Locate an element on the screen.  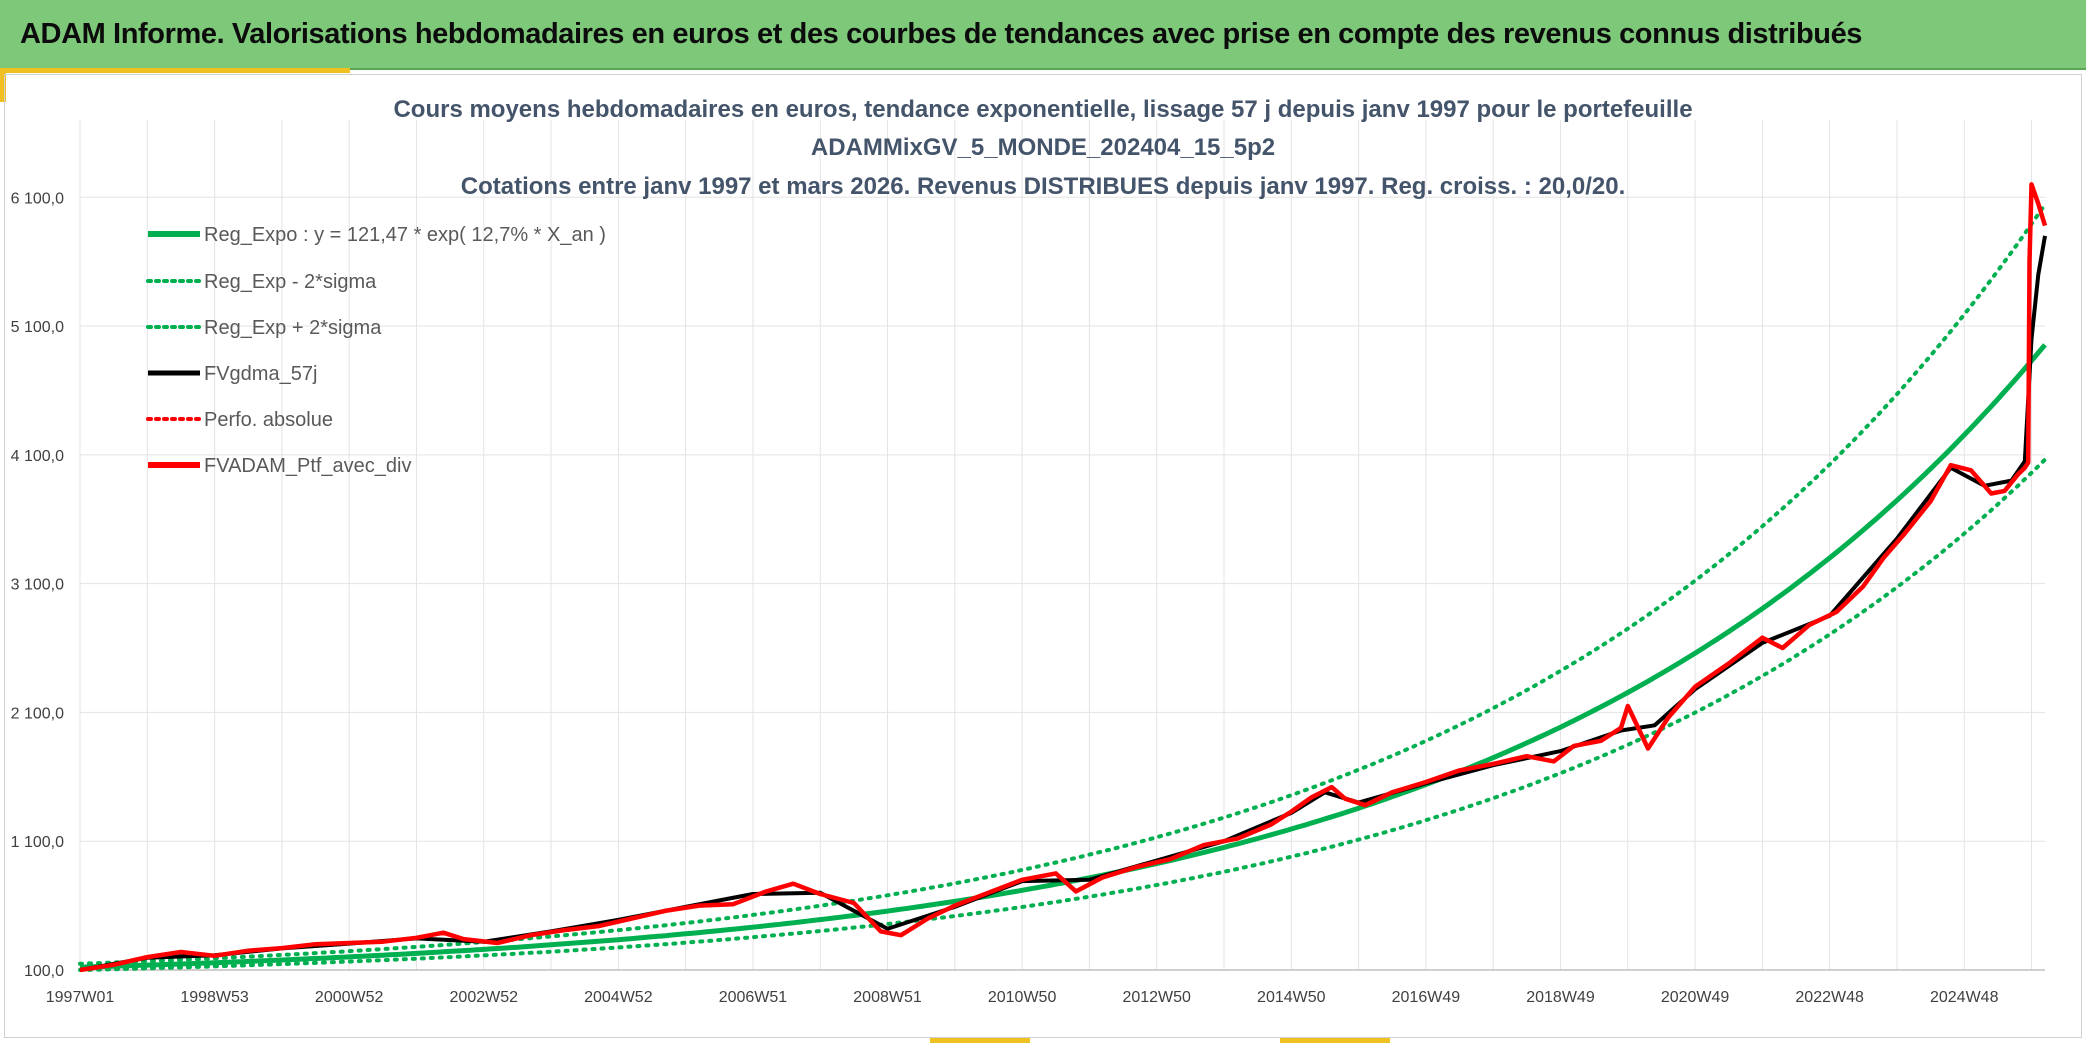
y-tick-label: 6 100,0 is located at coordinates (37, 198).